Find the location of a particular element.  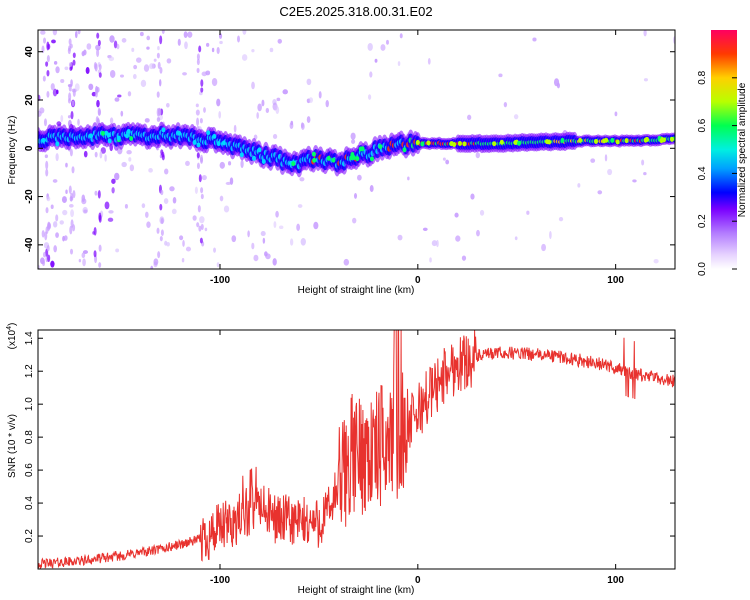

snr-y-tick-label: 0.4 is located at coordinates (29, 503).